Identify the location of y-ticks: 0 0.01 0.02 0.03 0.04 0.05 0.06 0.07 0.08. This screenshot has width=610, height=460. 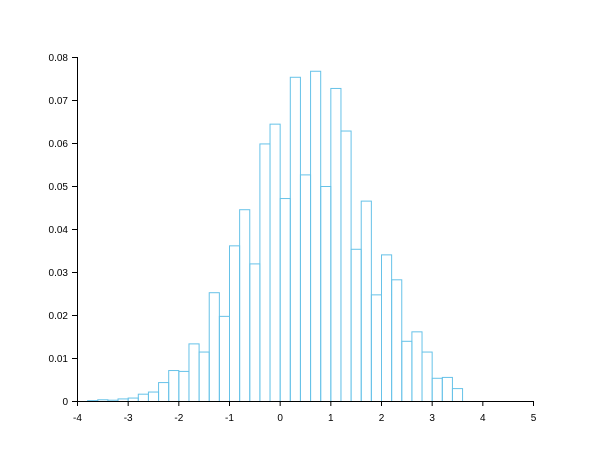
(63, 230).